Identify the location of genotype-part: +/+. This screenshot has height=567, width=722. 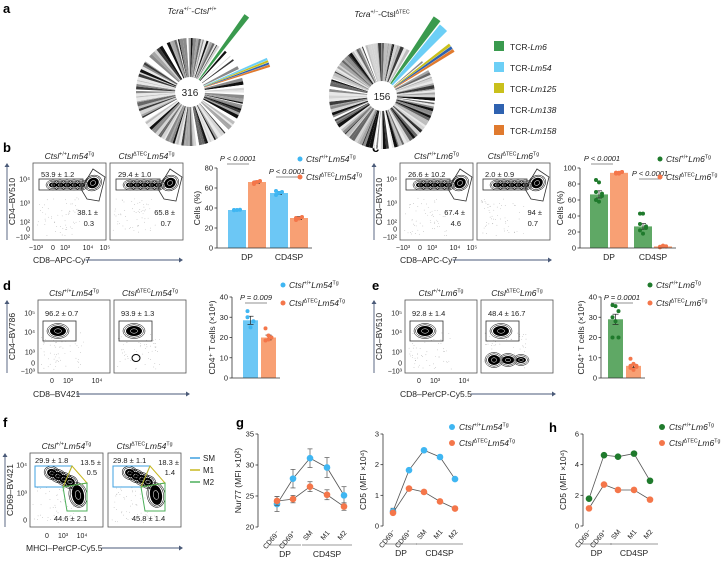
(685, 158).